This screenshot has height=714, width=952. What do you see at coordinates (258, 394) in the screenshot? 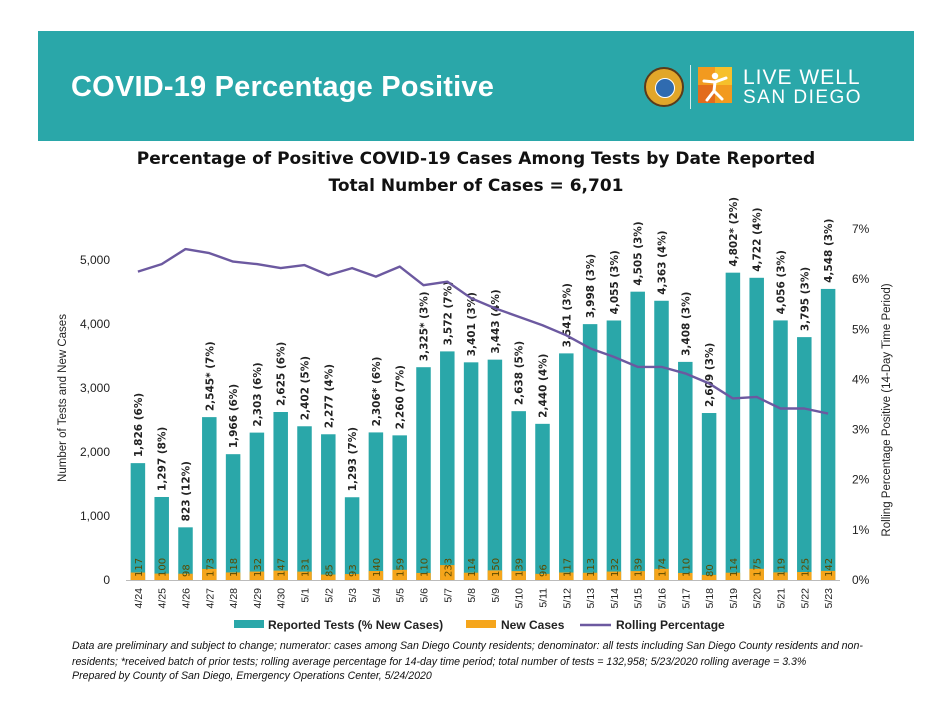
I see `test-bar-label: 2,303 (6%)` at bounding box center [258, 394].